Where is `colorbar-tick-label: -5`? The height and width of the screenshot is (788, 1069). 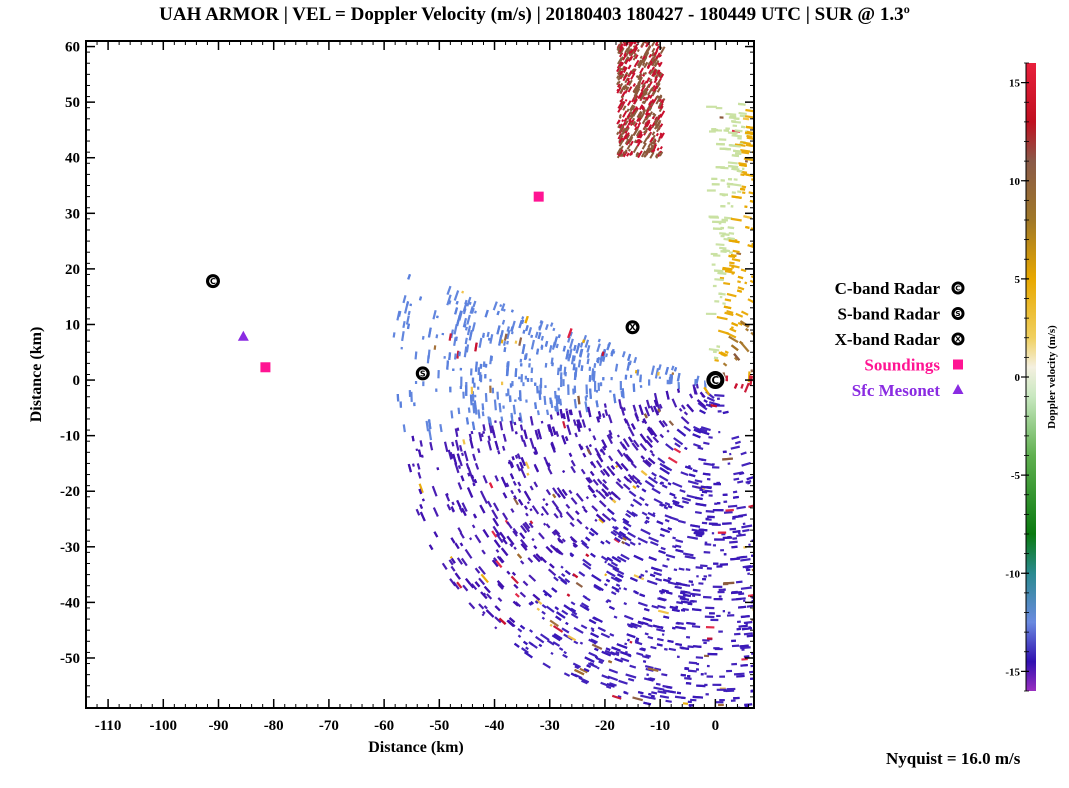 colorbar-tick-label: -5 is located at coordinates (1016, 476).